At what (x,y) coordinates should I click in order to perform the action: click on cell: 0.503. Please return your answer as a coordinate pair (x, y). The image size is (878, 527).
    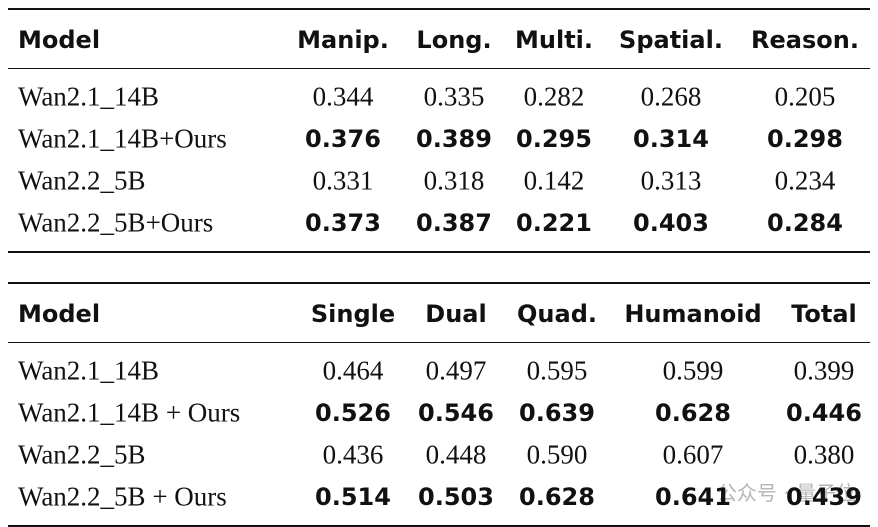
    Looking at the image, I should click on (456, 497).